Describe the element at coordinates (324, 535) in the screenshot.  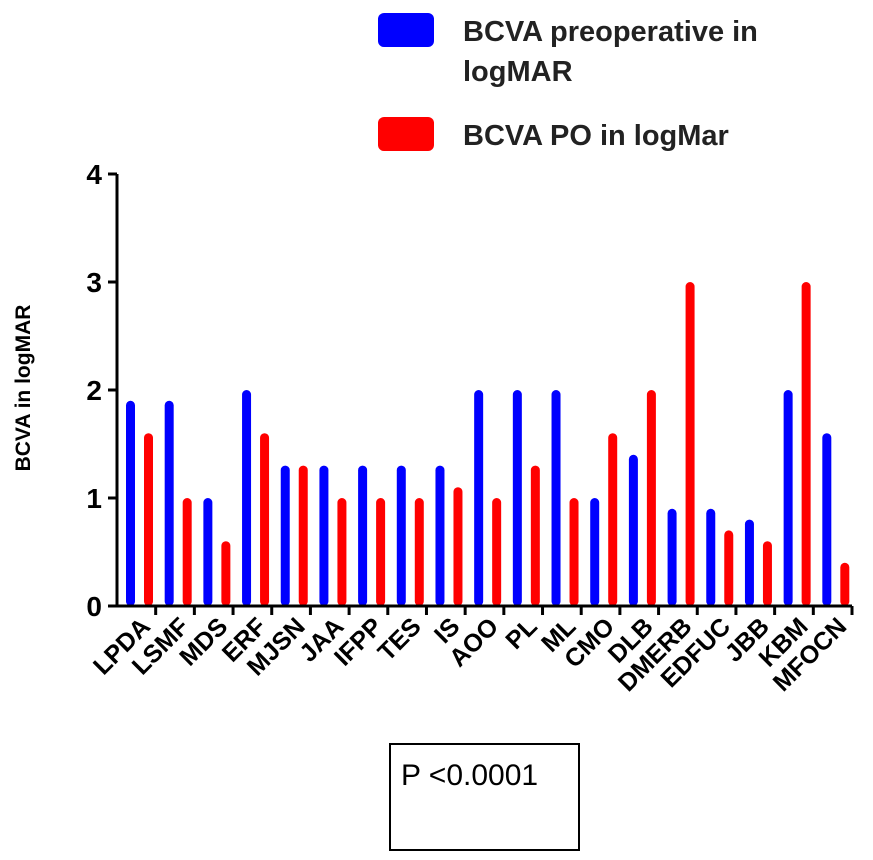
I see `bar-preop-jaa` at that location.